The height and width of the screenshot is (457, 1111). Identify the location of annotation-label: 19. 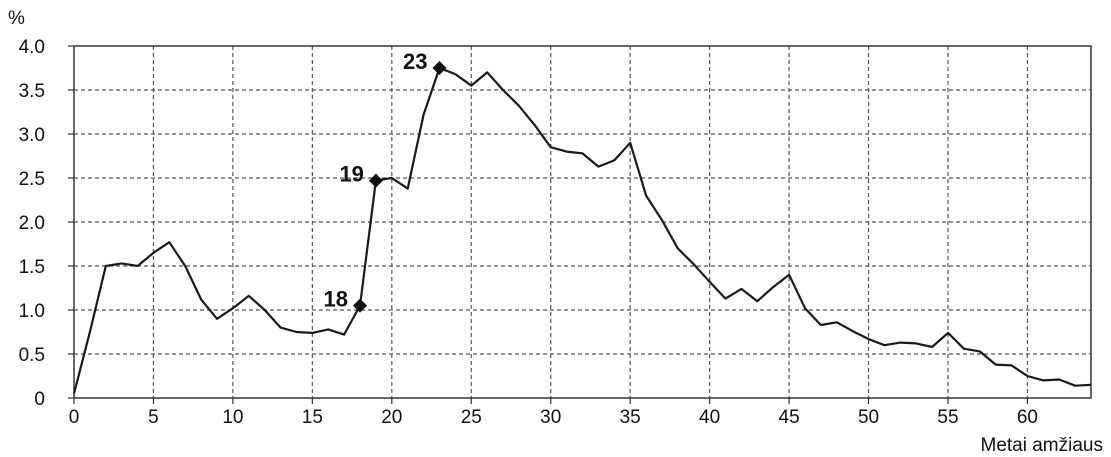
(351, 174).